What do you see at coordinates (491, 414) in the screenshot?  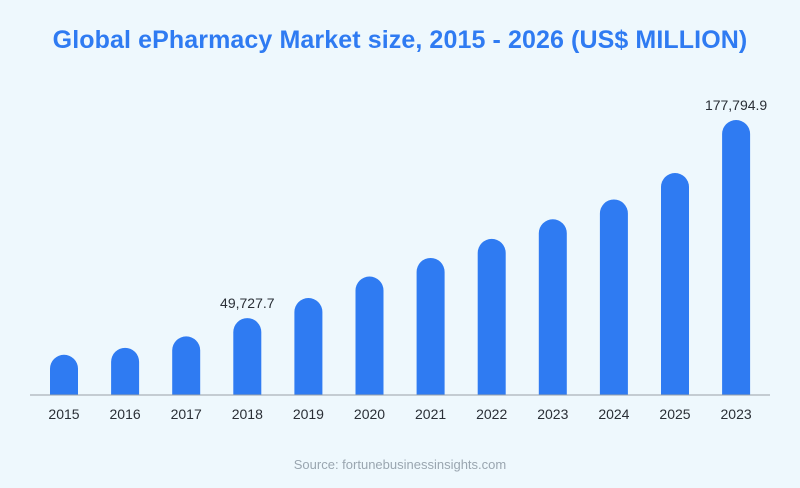 I see `x-tick-label: 2022` at bounding box center [491, 414].